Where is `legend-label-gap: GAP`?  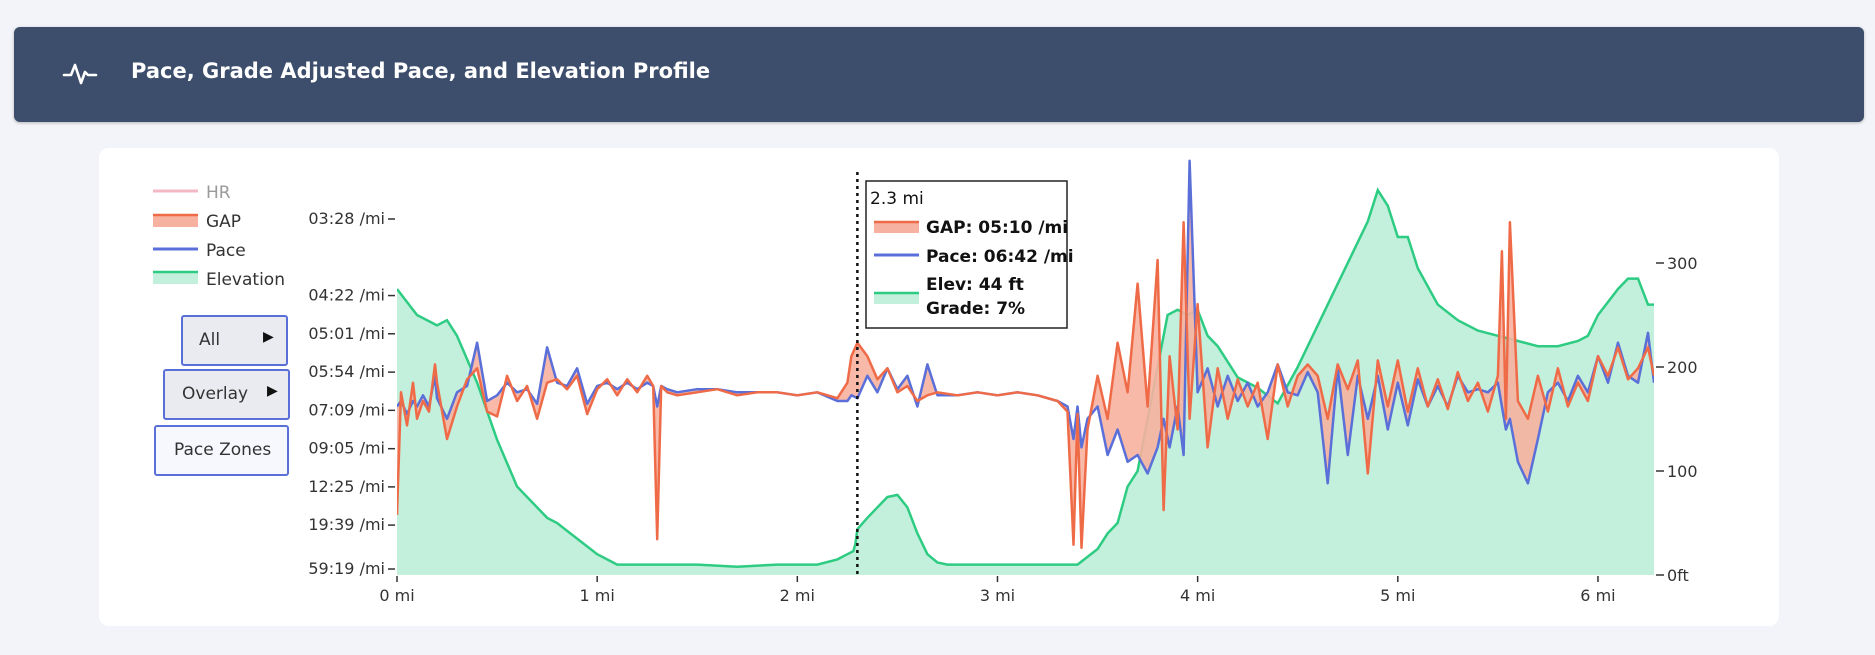 legend-label-gap: GAP is located at coordinates (223, 222).